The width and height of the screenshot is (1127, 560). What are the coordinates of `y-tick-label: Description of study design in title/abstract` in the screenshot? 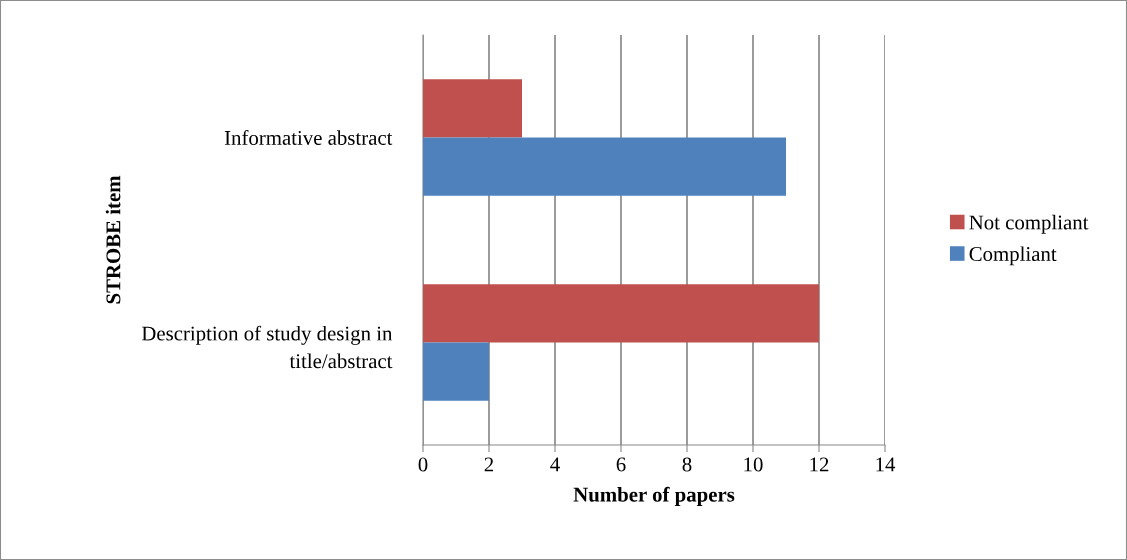 It's located at (267, 347).